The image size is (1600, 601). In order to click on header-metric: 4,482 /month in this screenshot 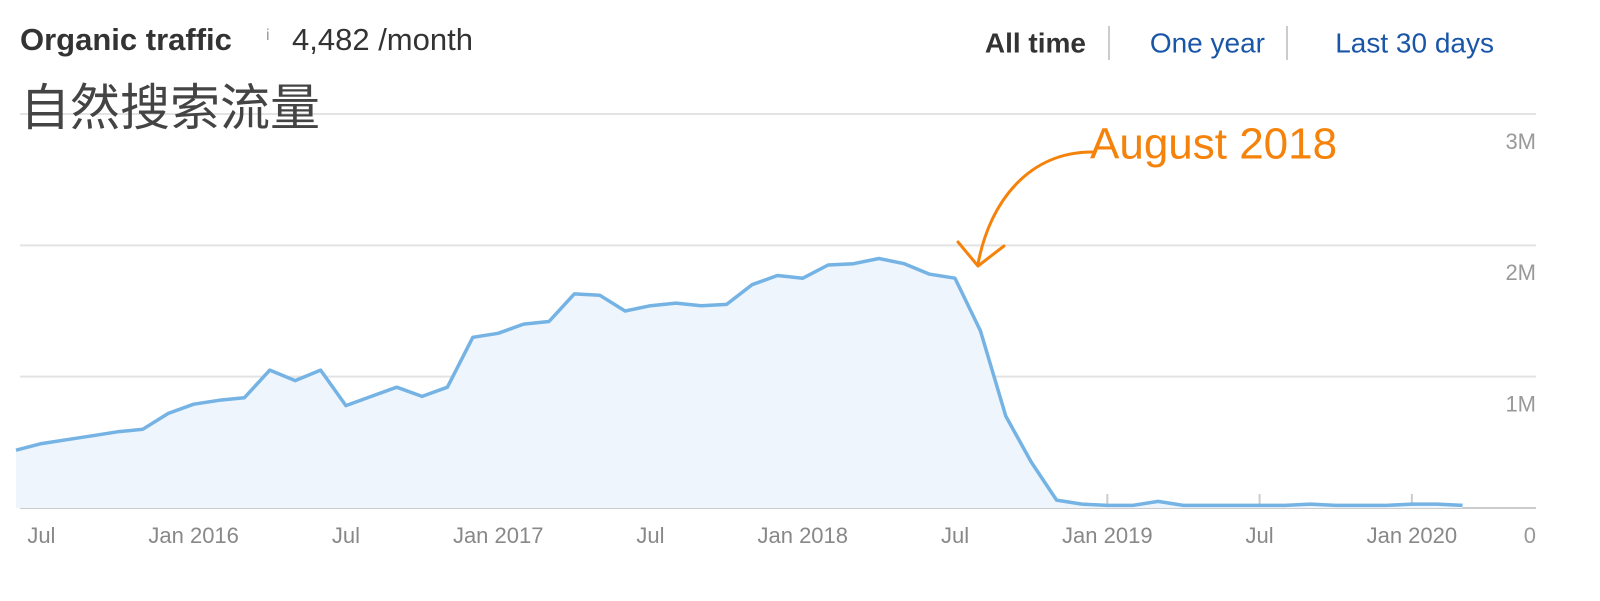, I will do `click(382, 39)`.